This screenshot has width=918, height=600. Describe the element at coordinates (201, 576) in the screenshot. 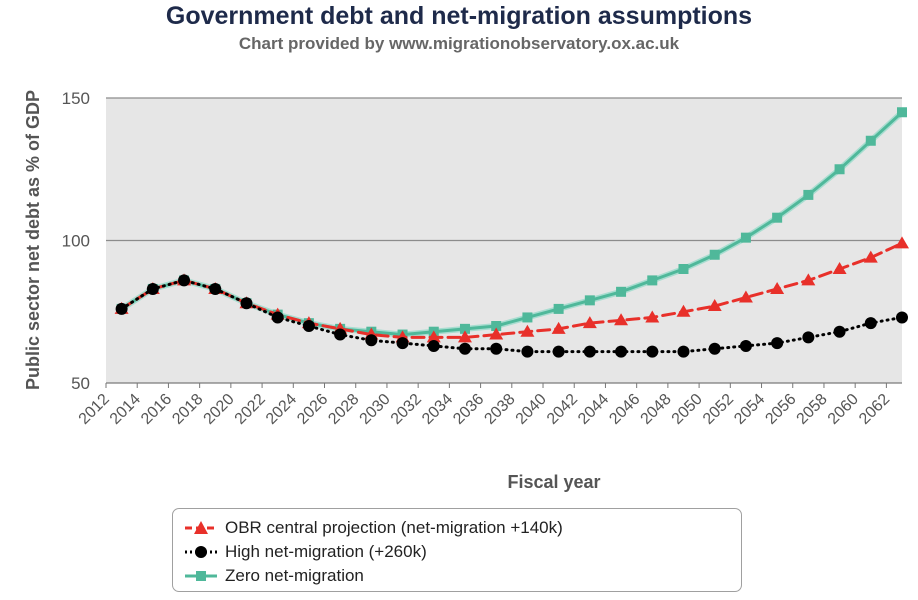

I see `legend-square-marker` at that location.